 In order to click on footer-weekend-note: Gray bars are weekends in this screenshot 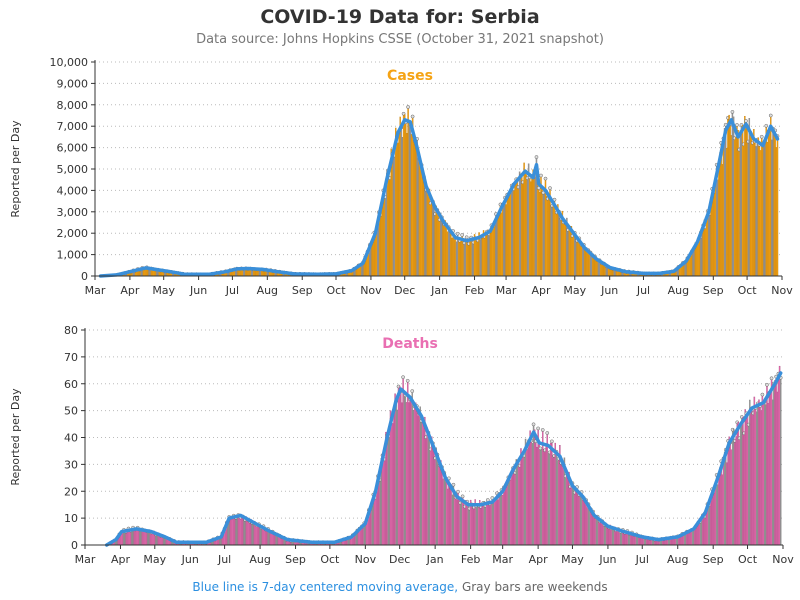, I will do `click(534, 587)`.